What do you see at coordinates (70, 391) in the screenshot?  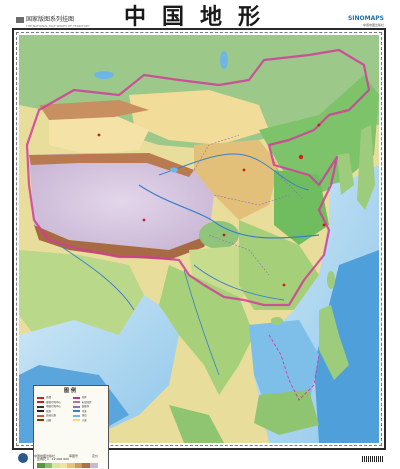 I see `legend-title: 图例` at bounding box center [70, 391].